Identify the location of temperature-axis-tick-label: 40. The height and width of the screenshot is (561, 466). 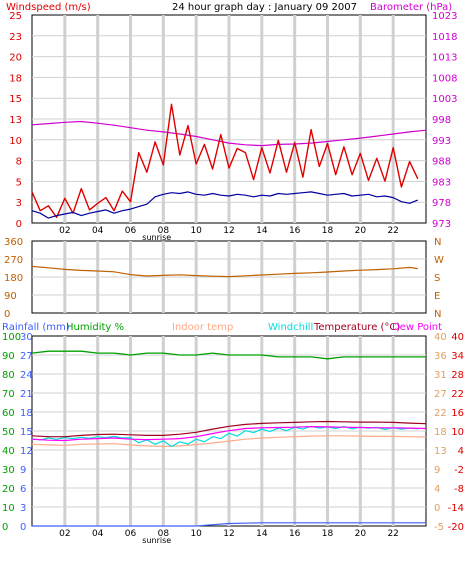
(457, 337).